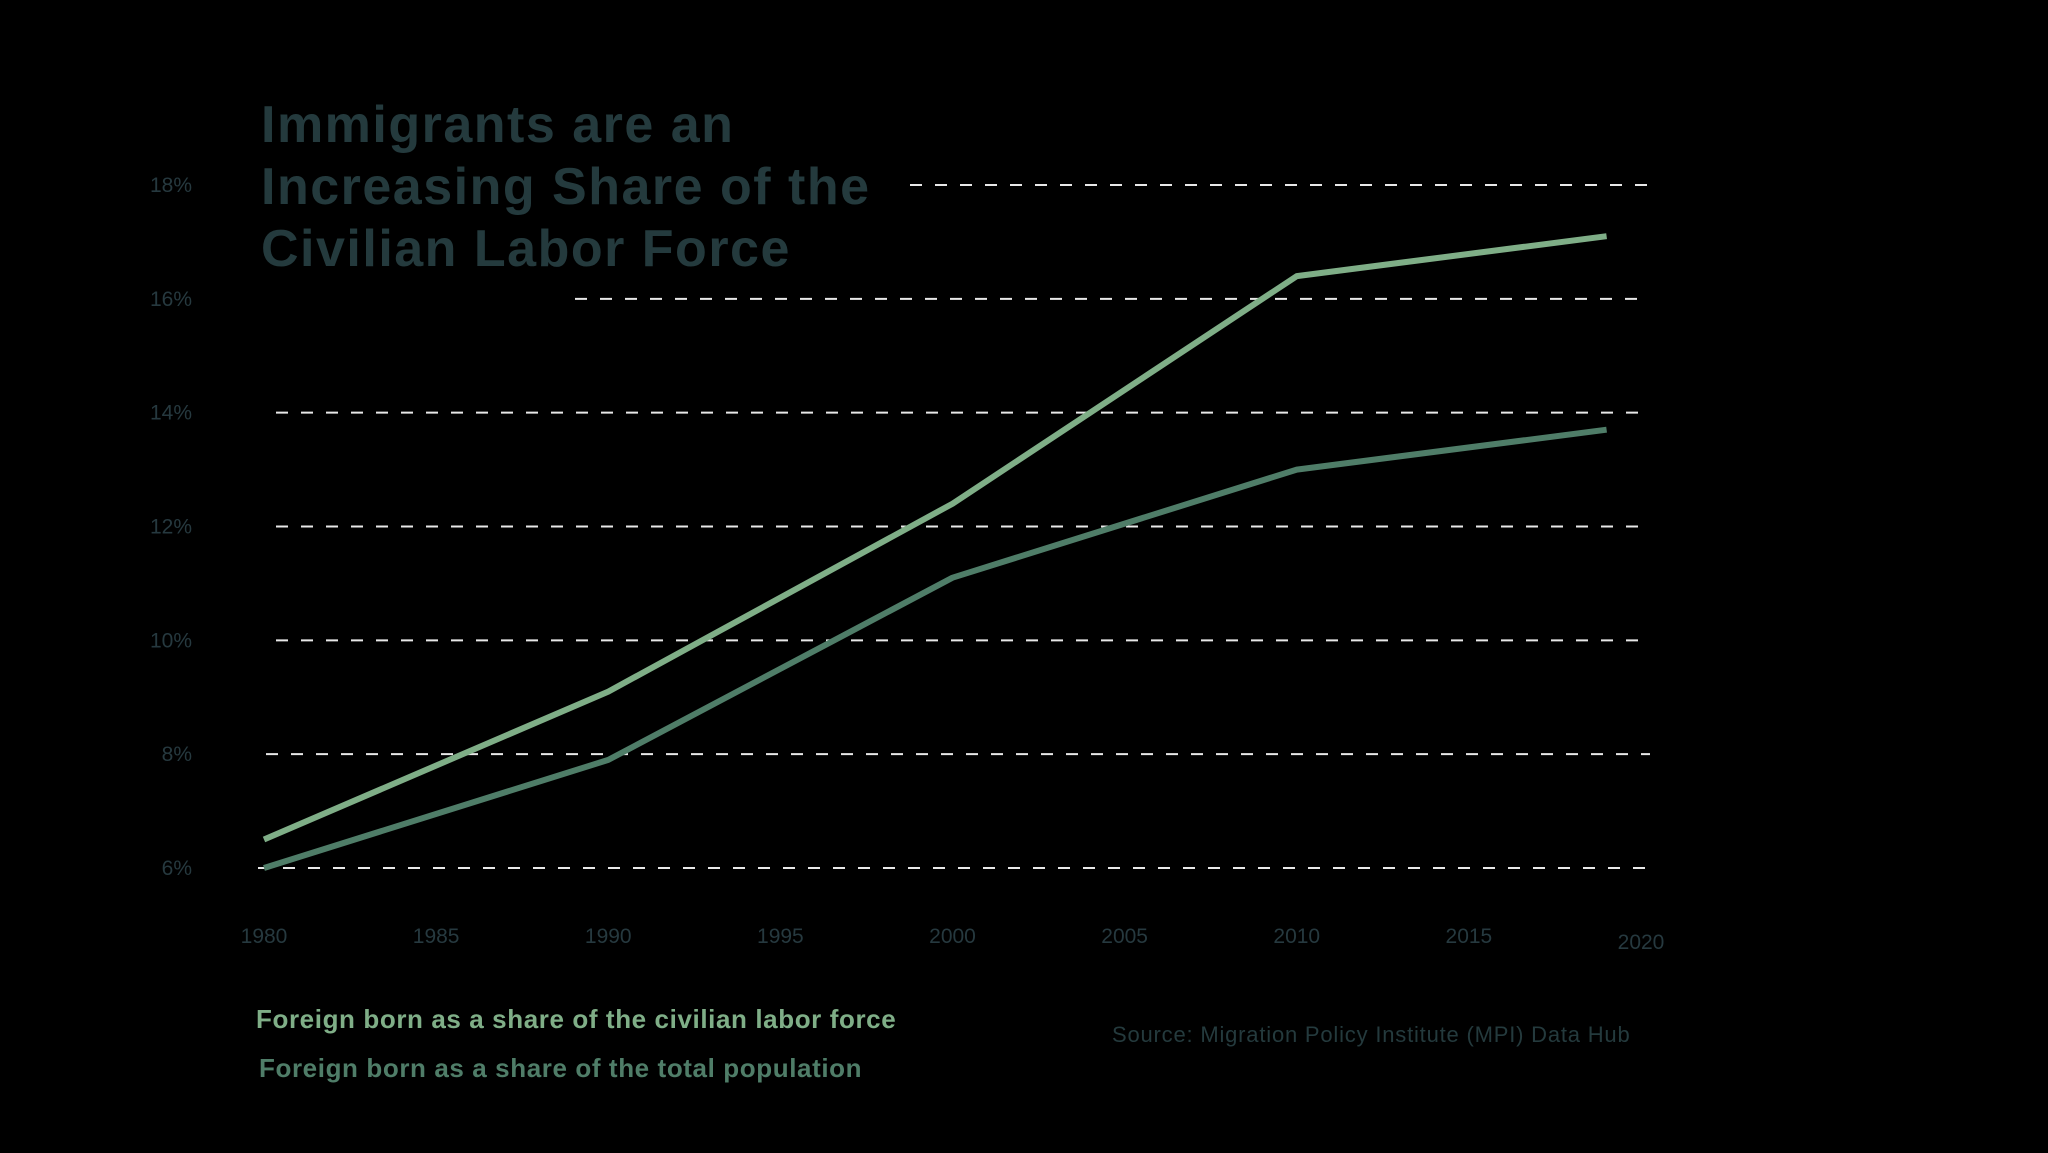 The height and width of the screenshot is (1153, 2048). Describe the element at coordinates (177, 868) in the screenshot. I see `y-tick-label: 6%` at that location.